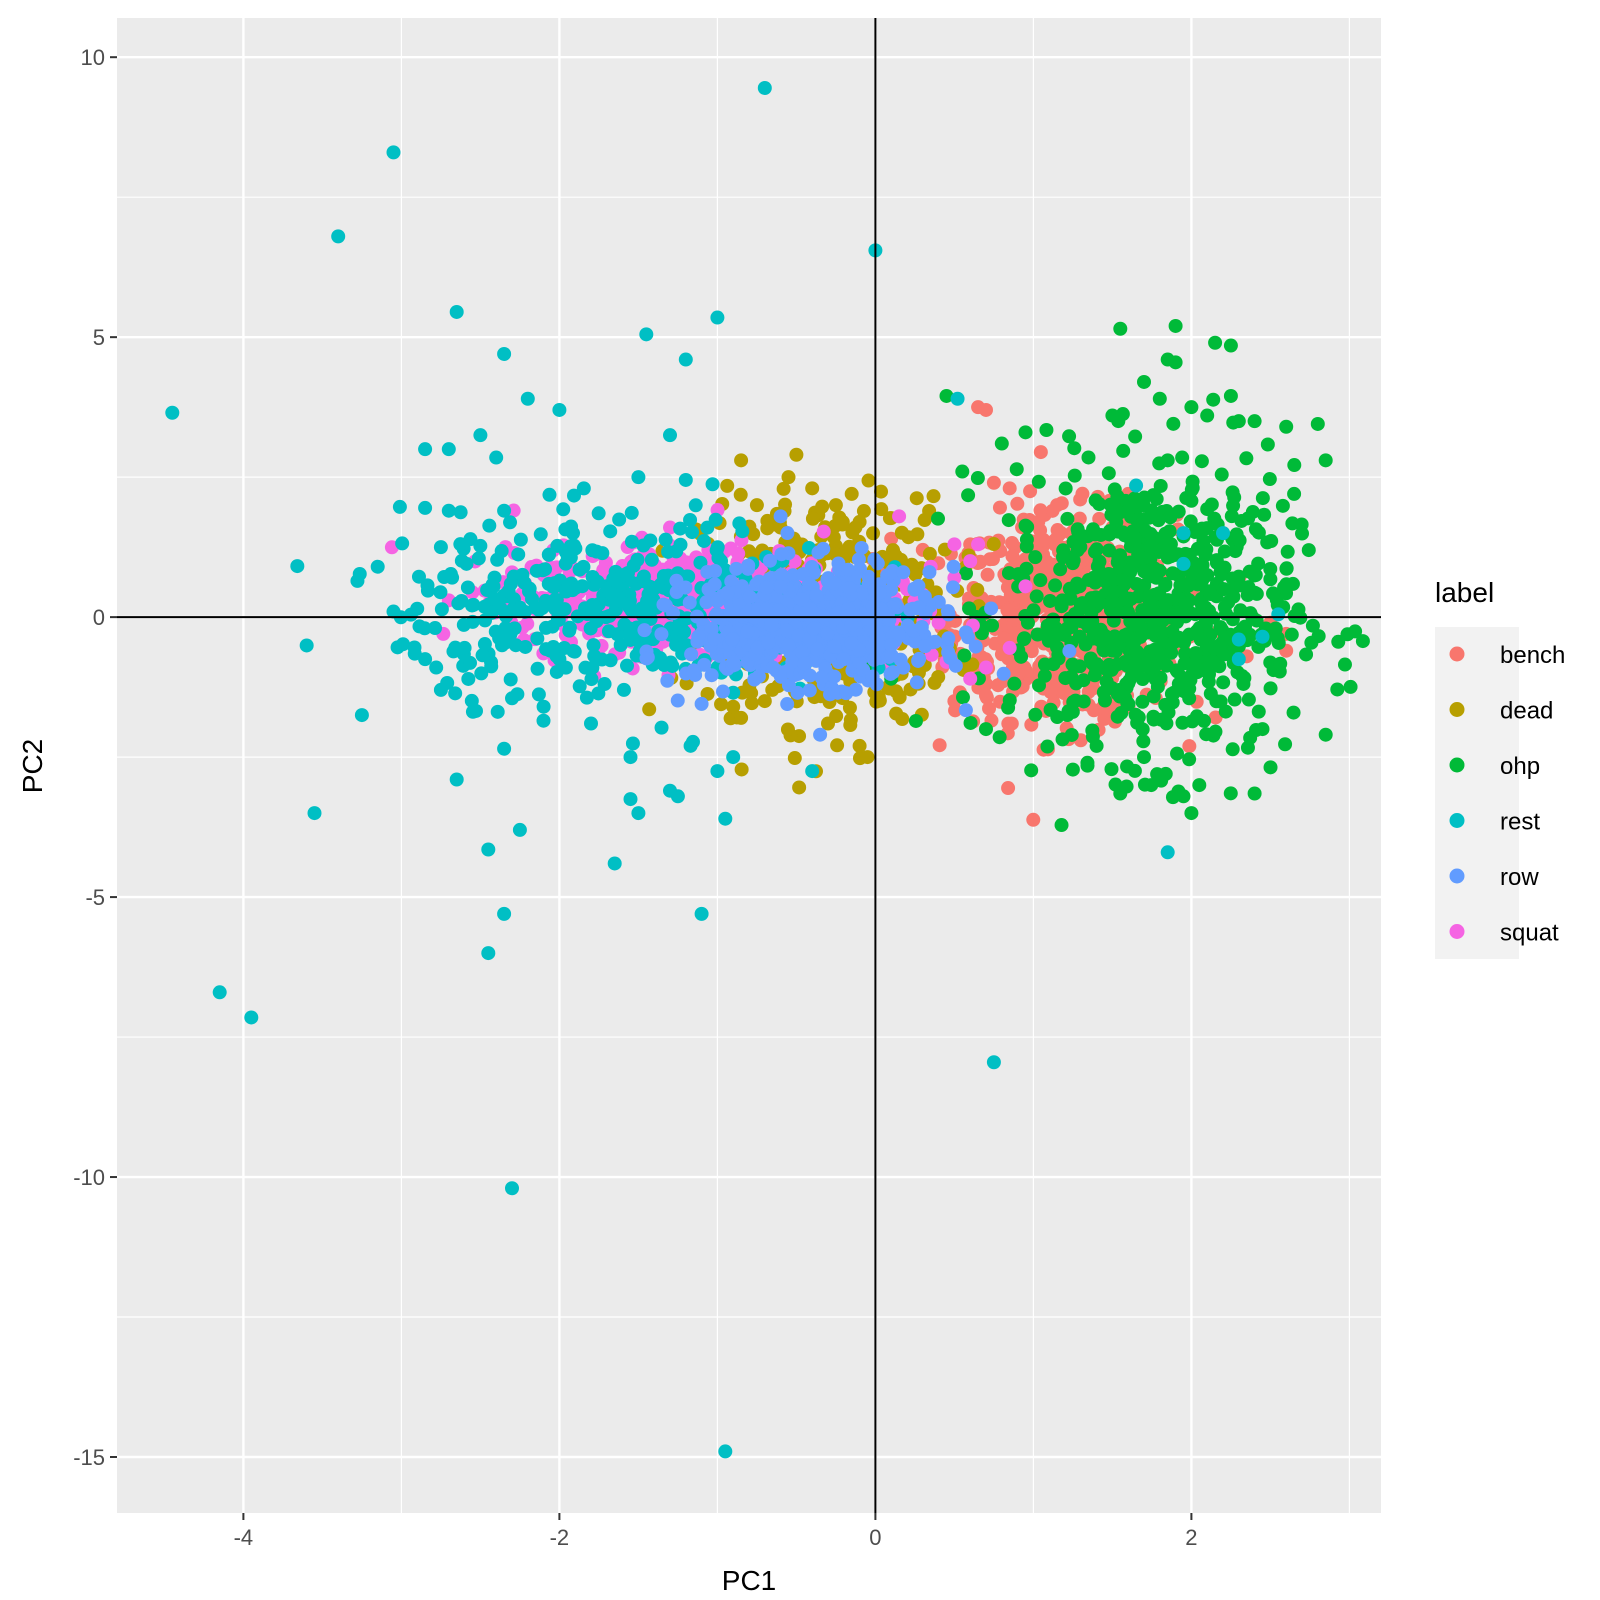  Describe the element at coordinates (875, 1537) in the screenshot. I see `x-tick-label: 0` at that location.